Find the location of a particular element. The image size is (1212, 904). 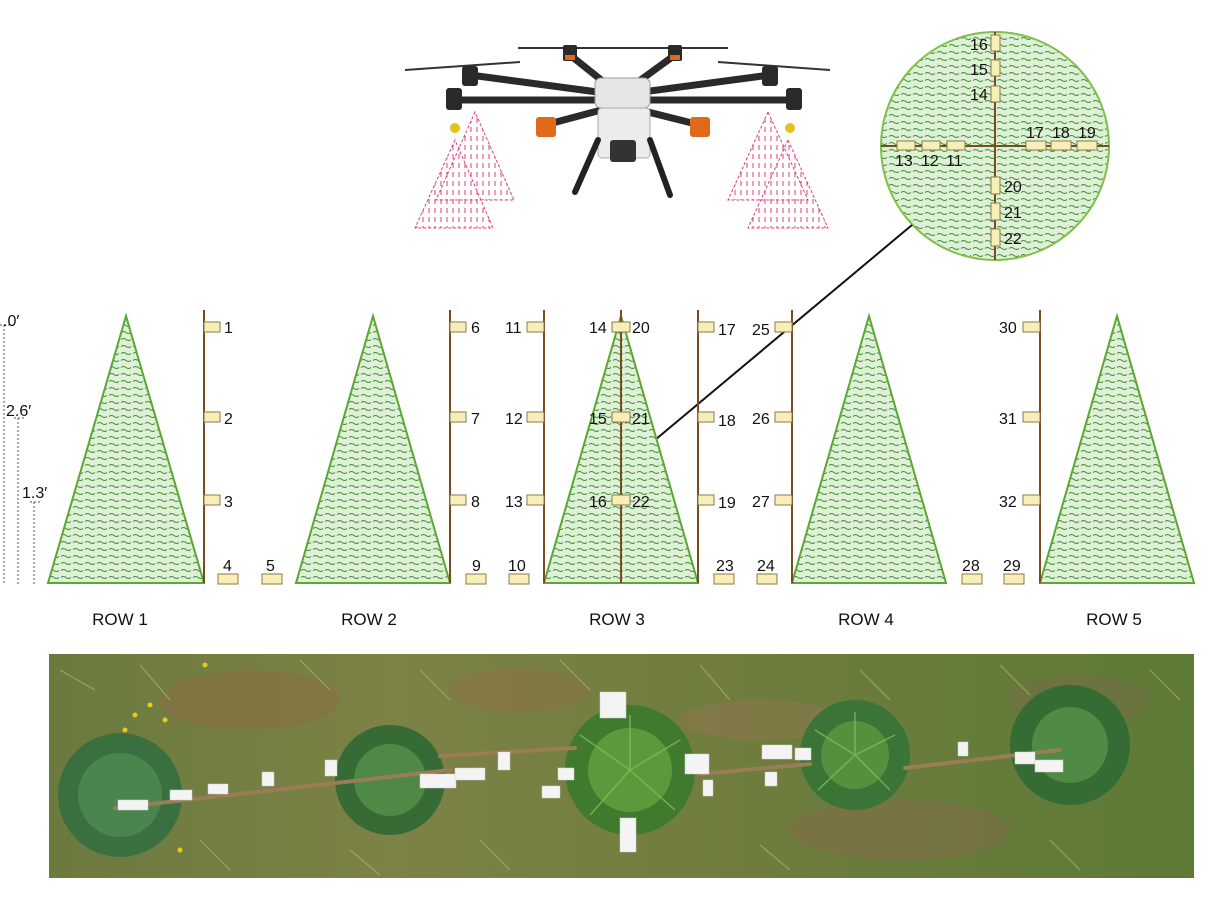

sampler-label: 28 is located at coordinates (971, 566).